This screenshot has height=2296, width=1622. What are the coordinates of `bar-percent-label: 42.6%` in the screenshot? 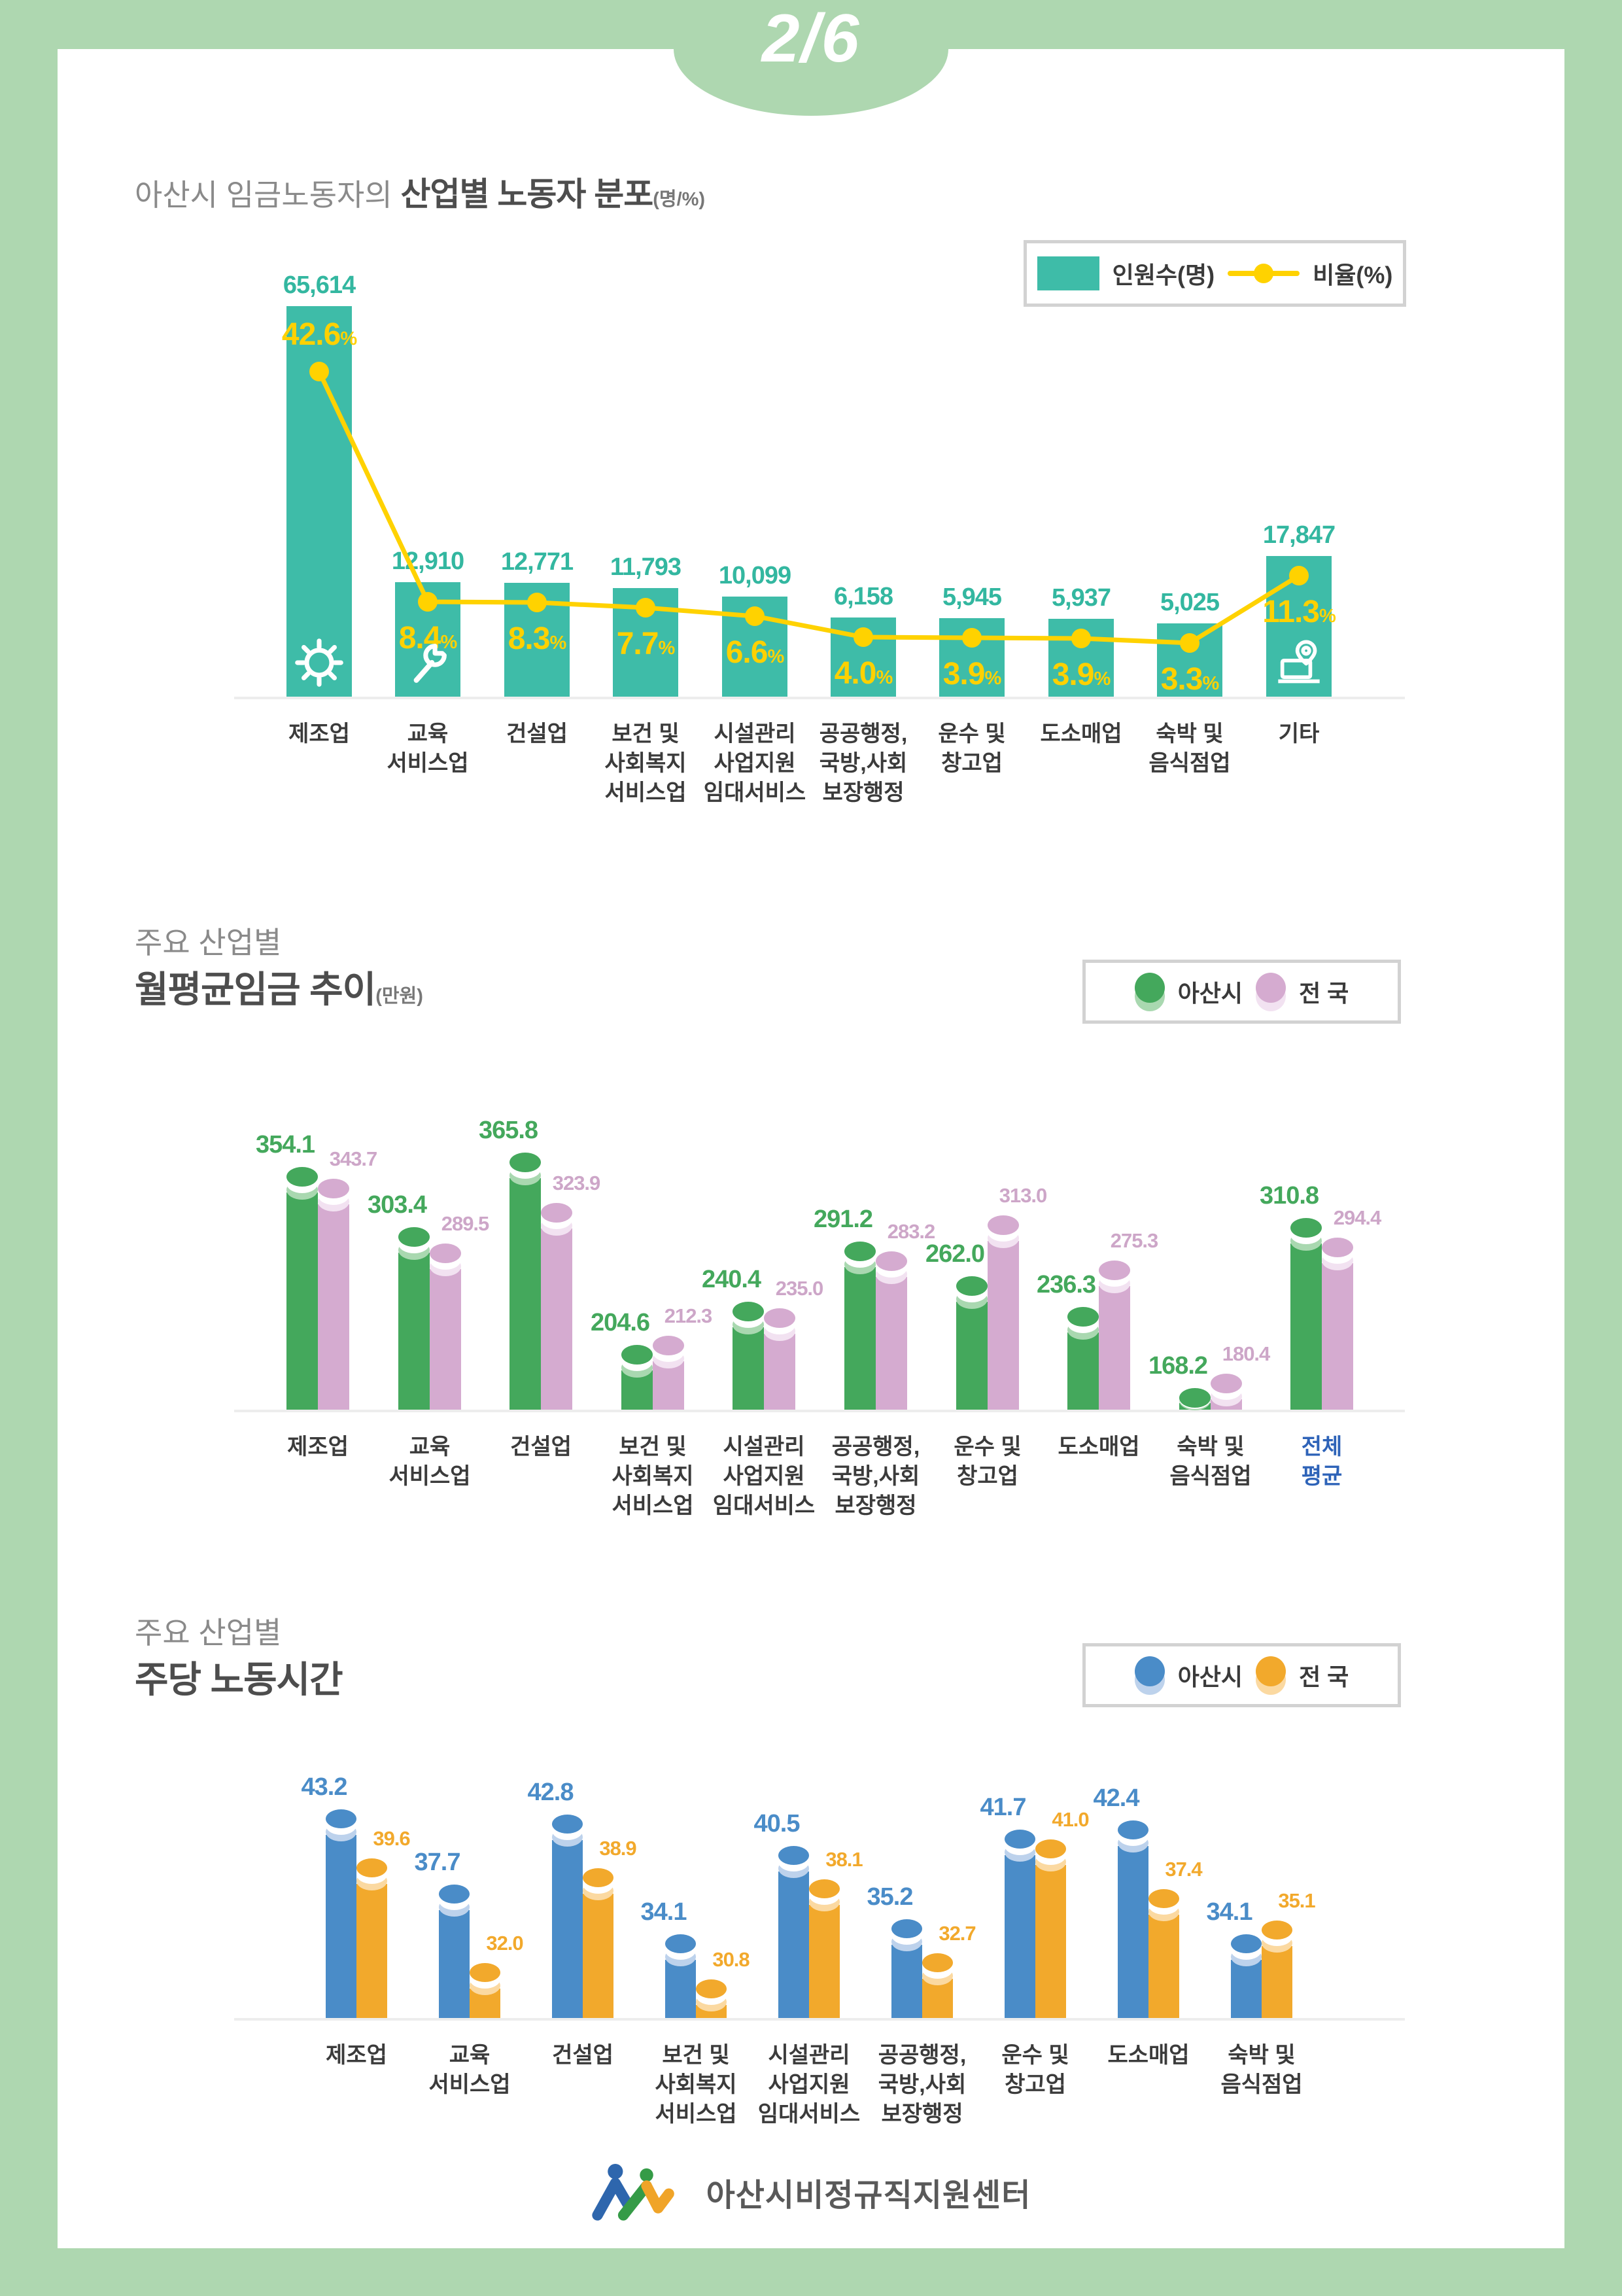 It's located at (319, 334).